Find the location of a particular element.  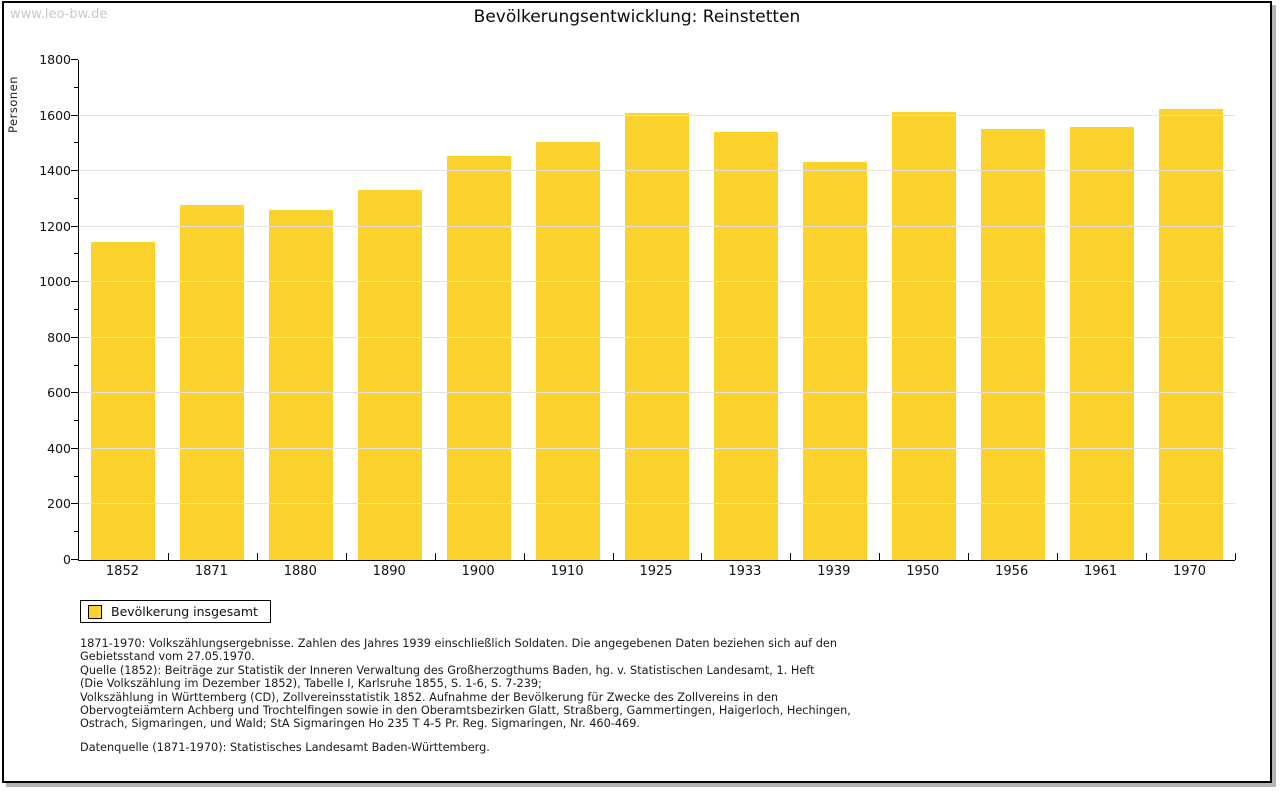

y-tick-label-1200: 1200 is located at coordinates (55, 226).